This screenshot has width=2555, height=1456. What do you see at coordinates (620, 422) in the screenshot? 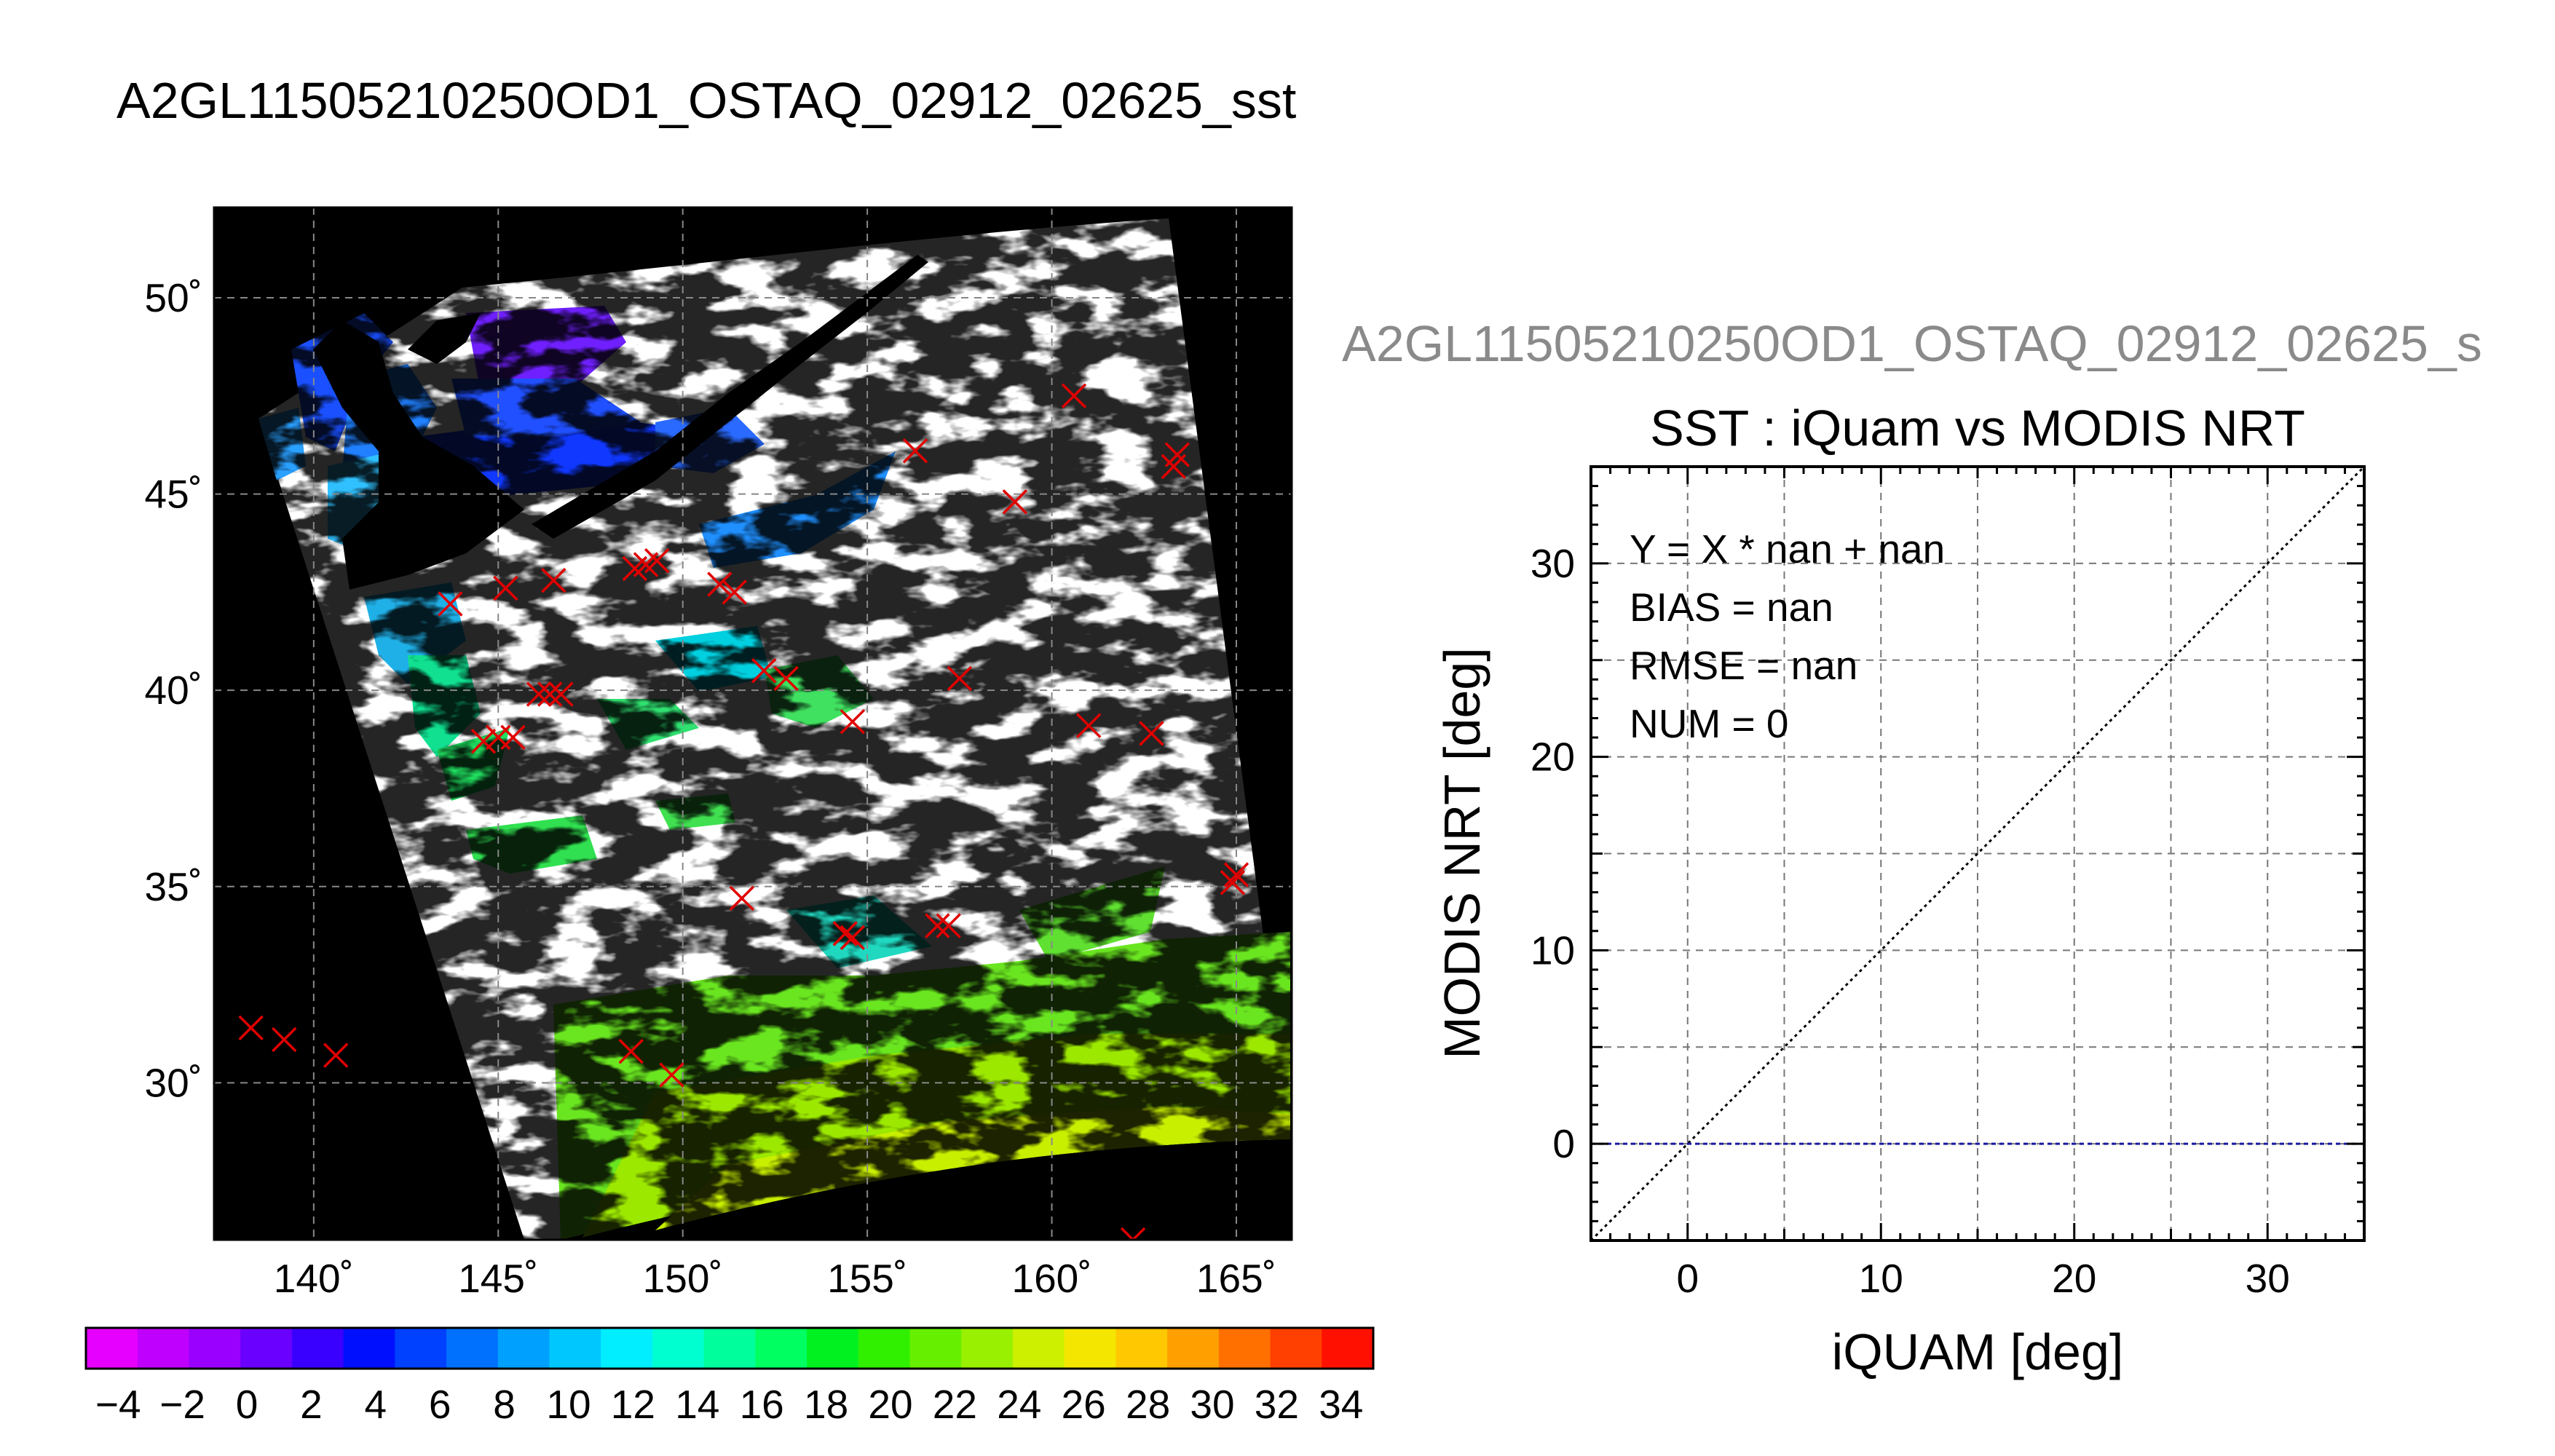
I see `land-mask` at bounding box center [620, 422].